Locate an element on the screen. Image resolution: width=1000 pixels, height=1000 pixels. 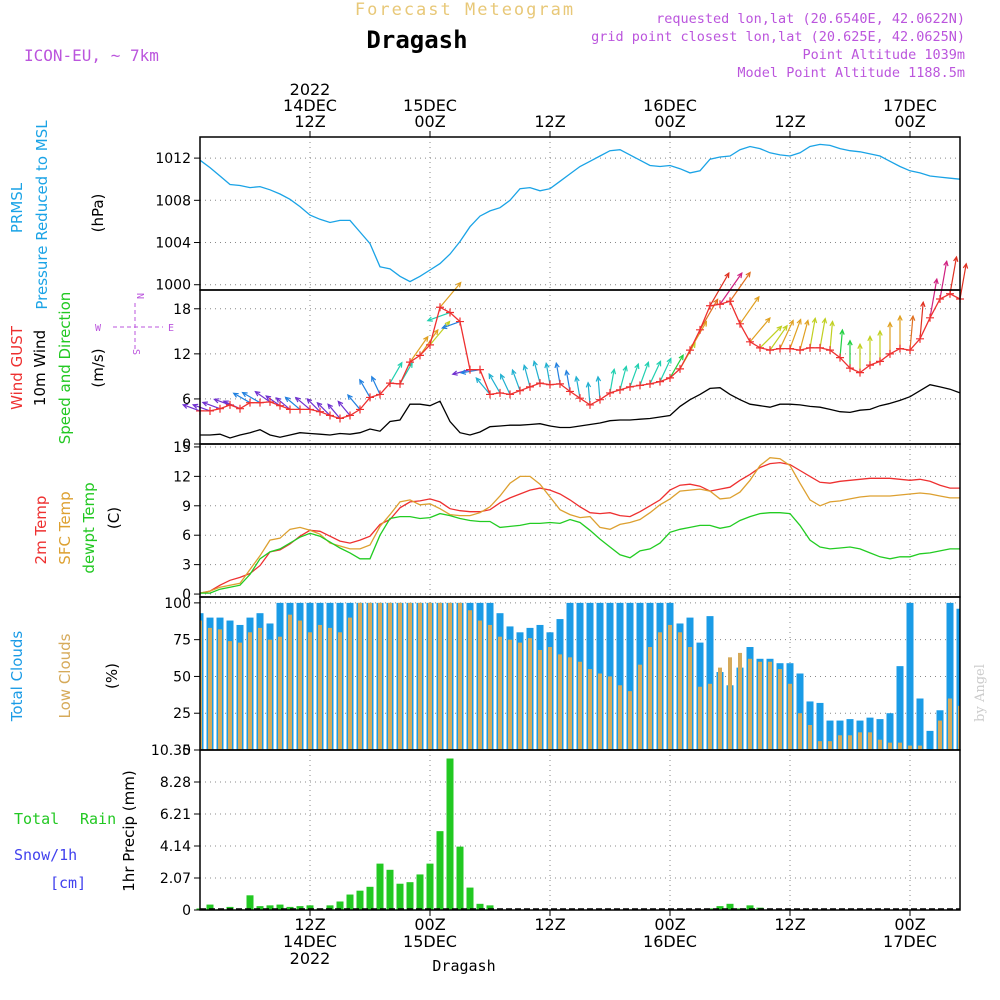
time-label-bottom: 00Z is located at coordinates (669, 924).